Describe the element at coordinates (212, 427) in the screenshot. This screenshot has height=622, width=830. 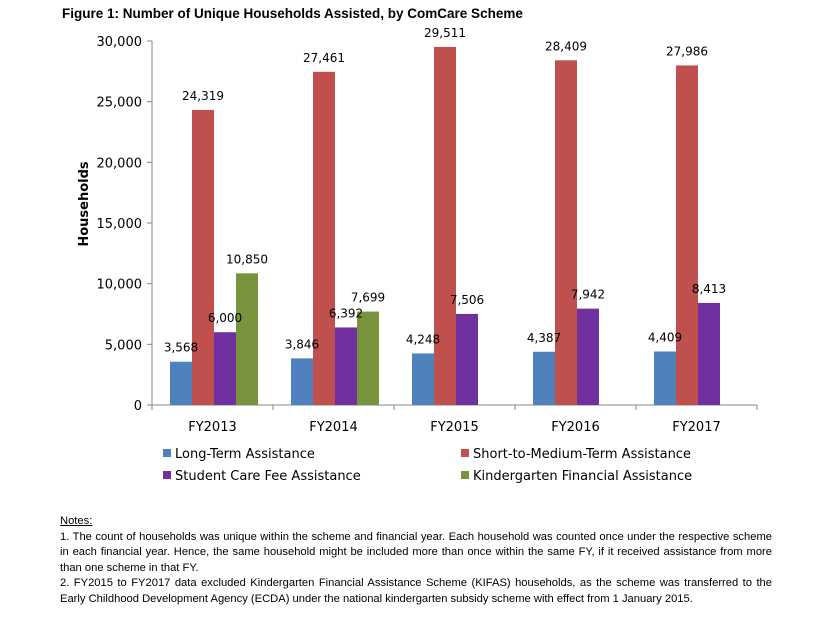
I see `x-tick-label: FY2013` at that location.